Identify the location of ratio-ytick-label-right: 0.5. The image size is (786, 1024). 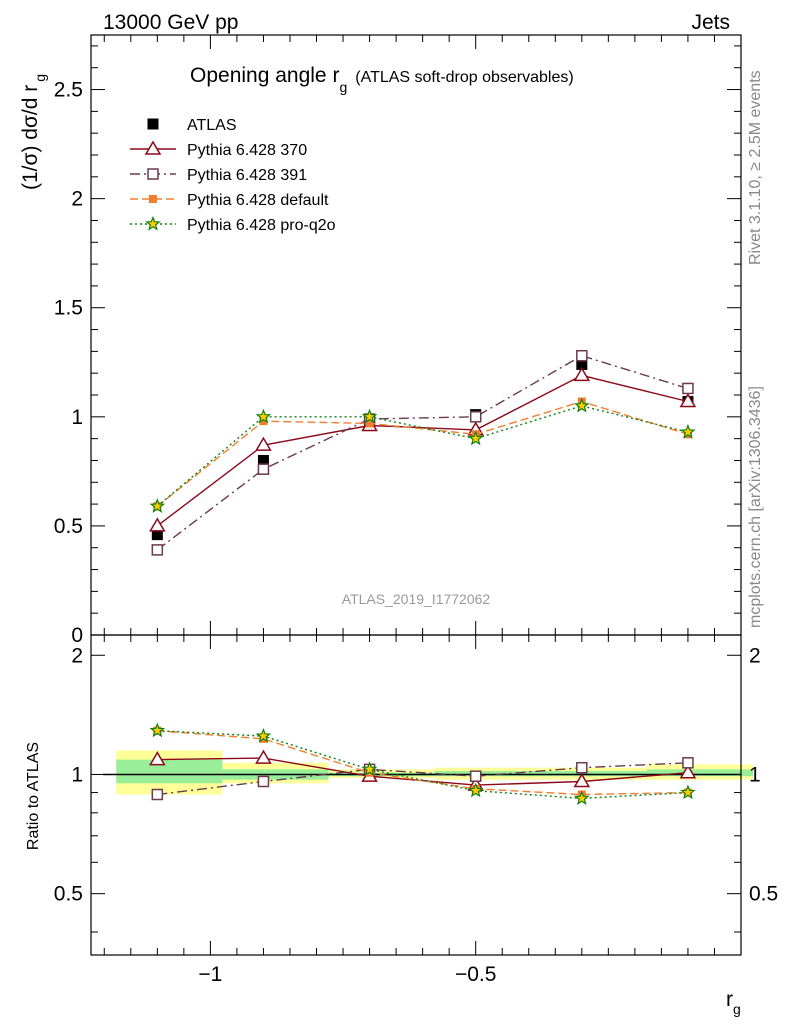
(763, 894).